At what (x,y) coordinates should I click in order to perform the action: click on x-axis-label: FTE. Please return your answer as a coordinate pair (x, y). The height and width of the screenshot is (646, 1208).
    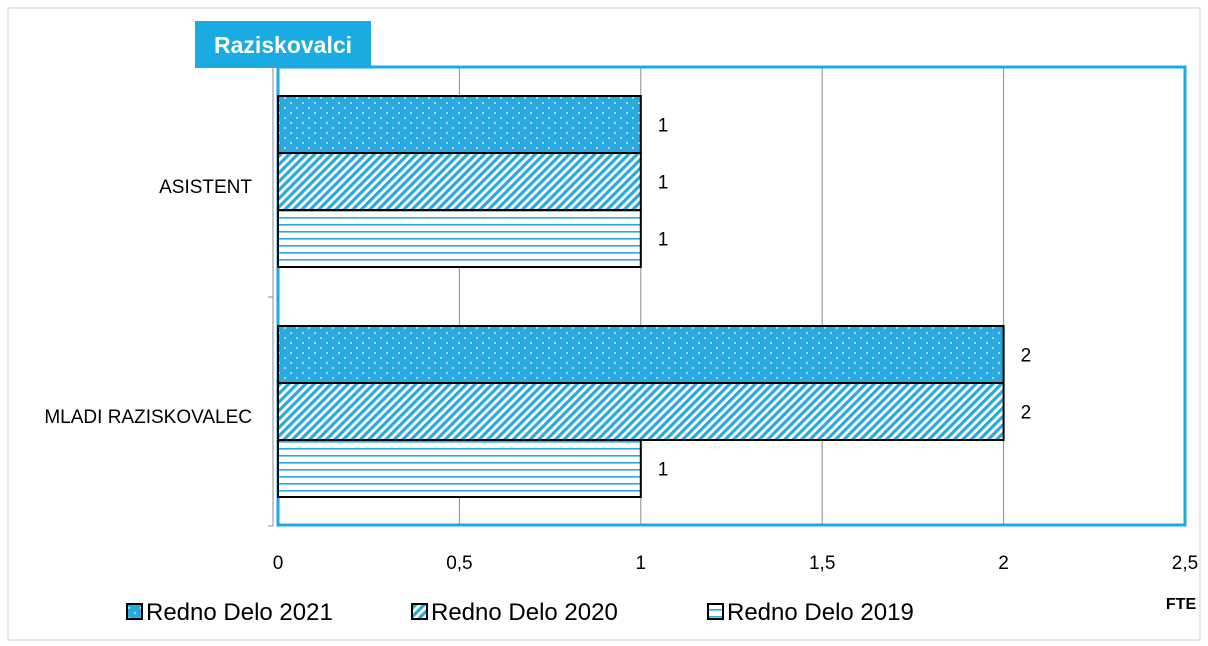
    Looking at the image, I should click on (1181, 604).